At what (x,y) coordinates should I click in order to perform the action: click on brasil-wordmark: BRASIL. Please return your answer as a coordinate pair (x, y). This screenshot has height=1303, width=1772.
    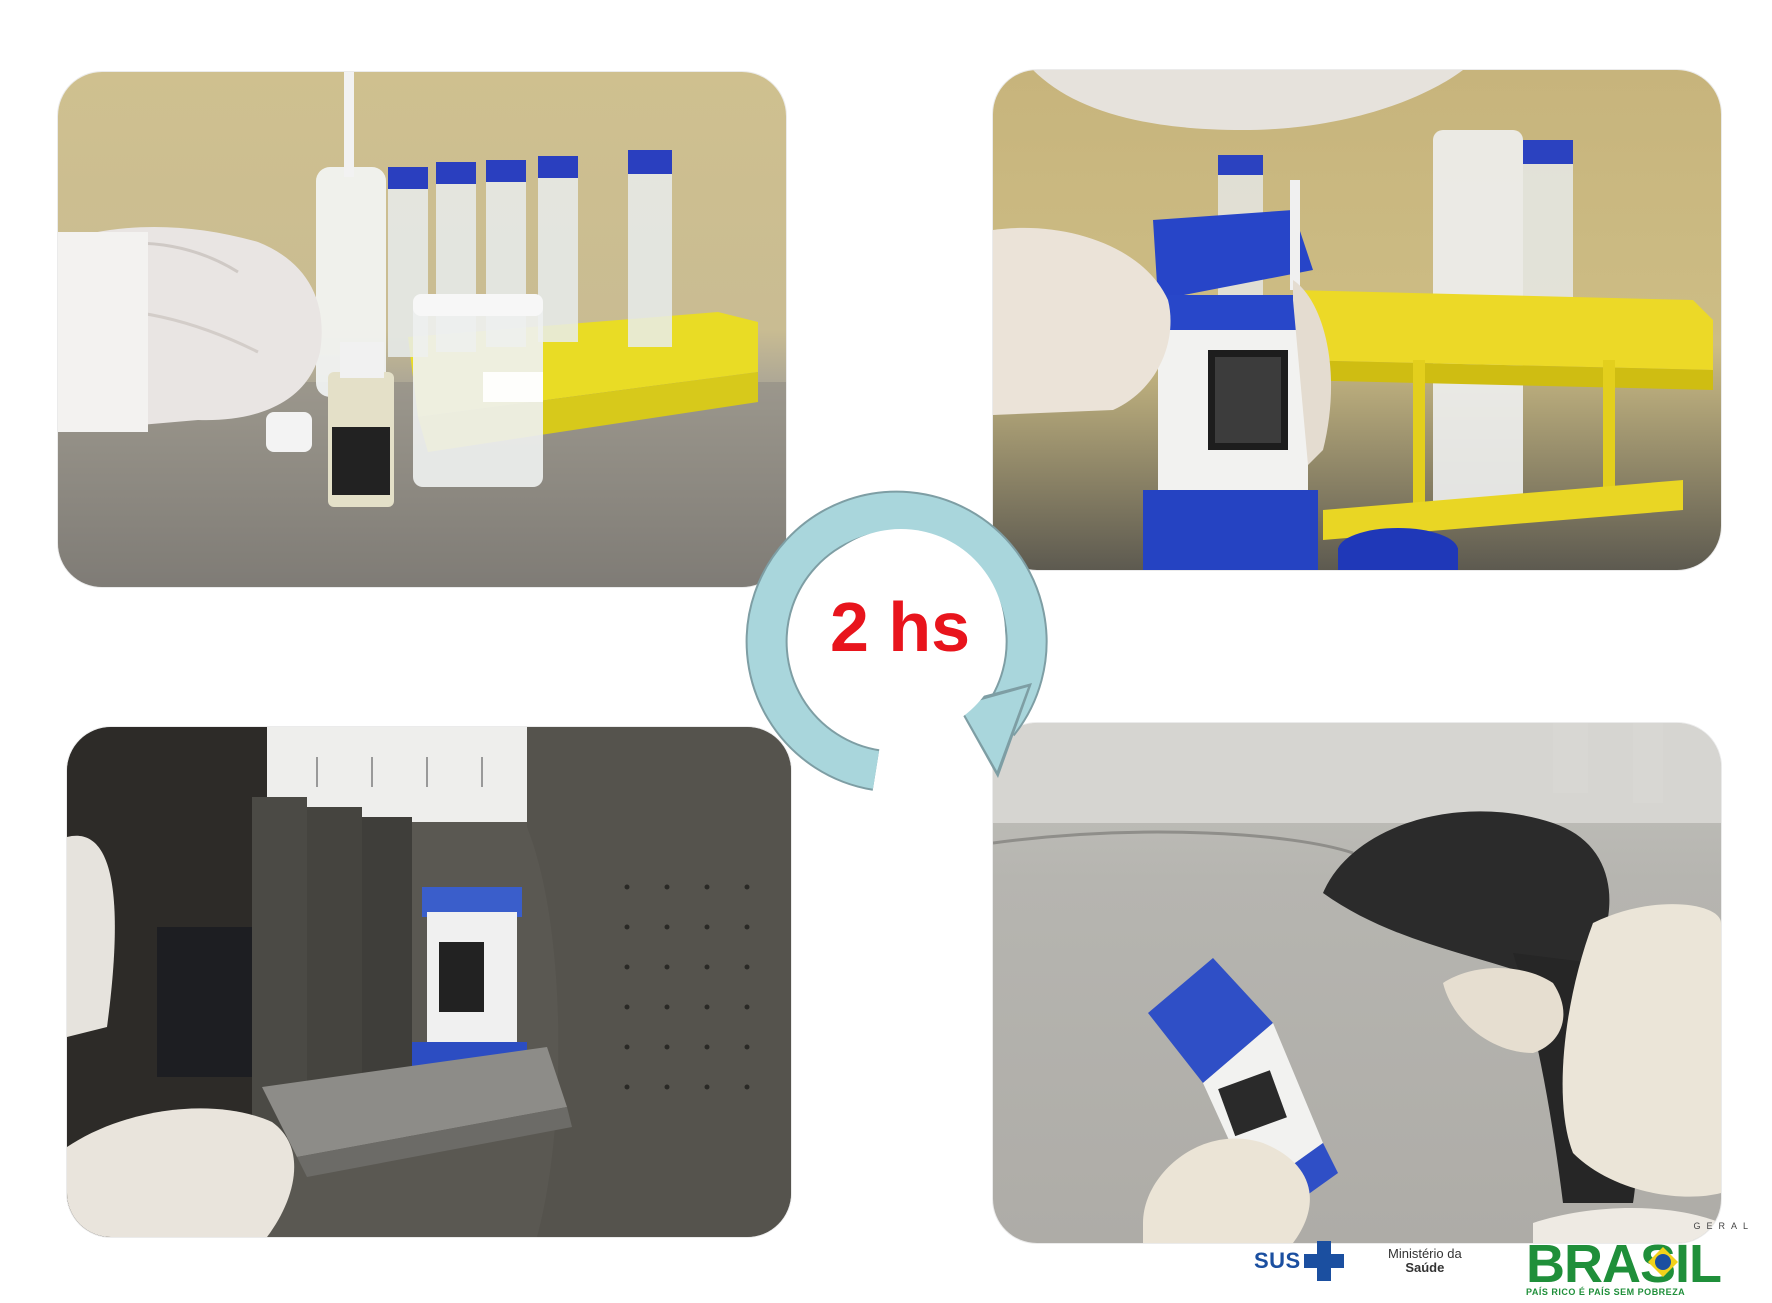
    Looking at the image, I should click on (1624, 1264).